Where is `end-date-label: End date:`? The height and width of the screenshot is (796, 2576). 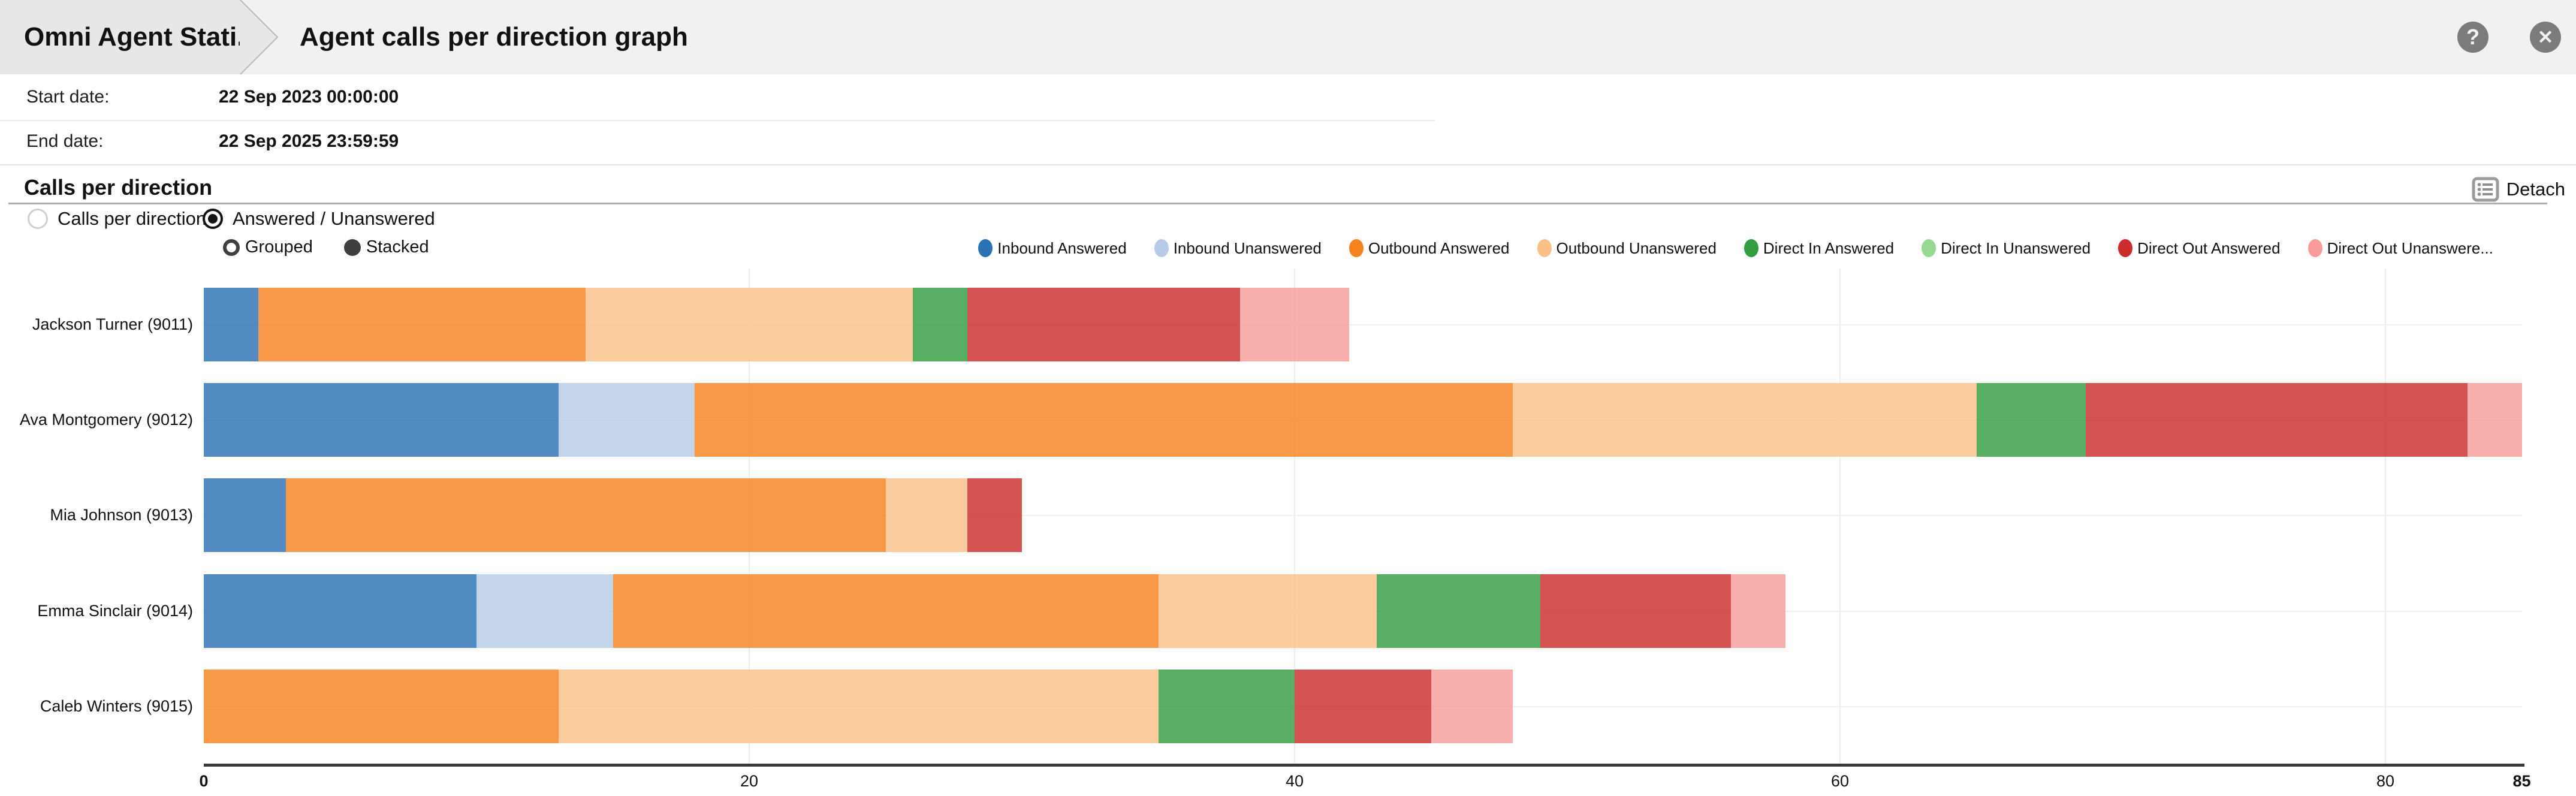 end-date-label: End date: is located at coordinates (65, 141).